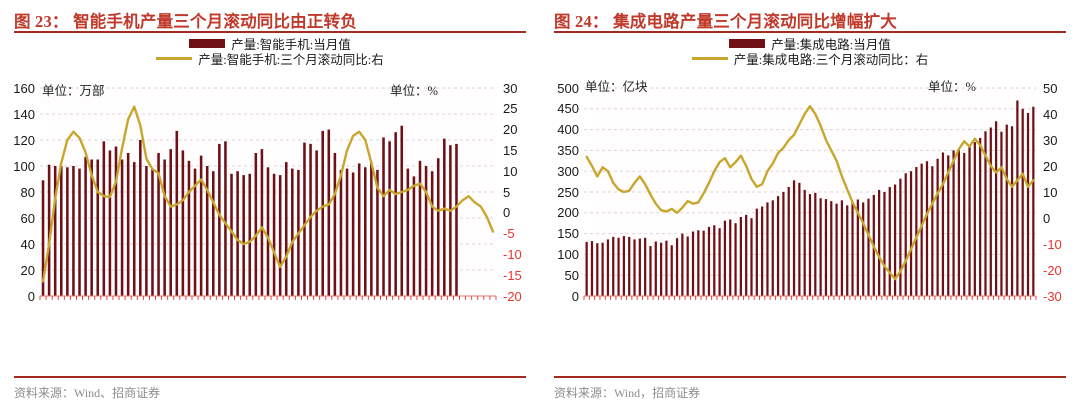 This screenshot has height=405, width=1080. Describe the element at coordinates (27, 270) in the screenshot. I see `y-tick-left: 20` at that location.